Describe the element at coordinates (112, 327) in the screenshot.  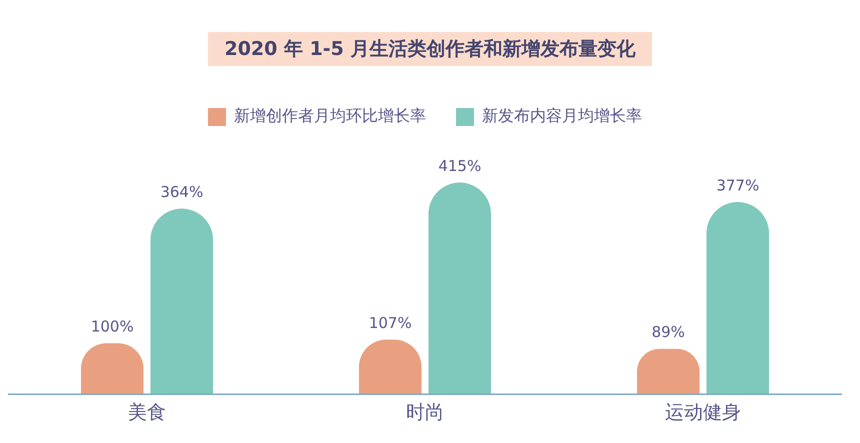
I see `data-label: 100%` at that location.